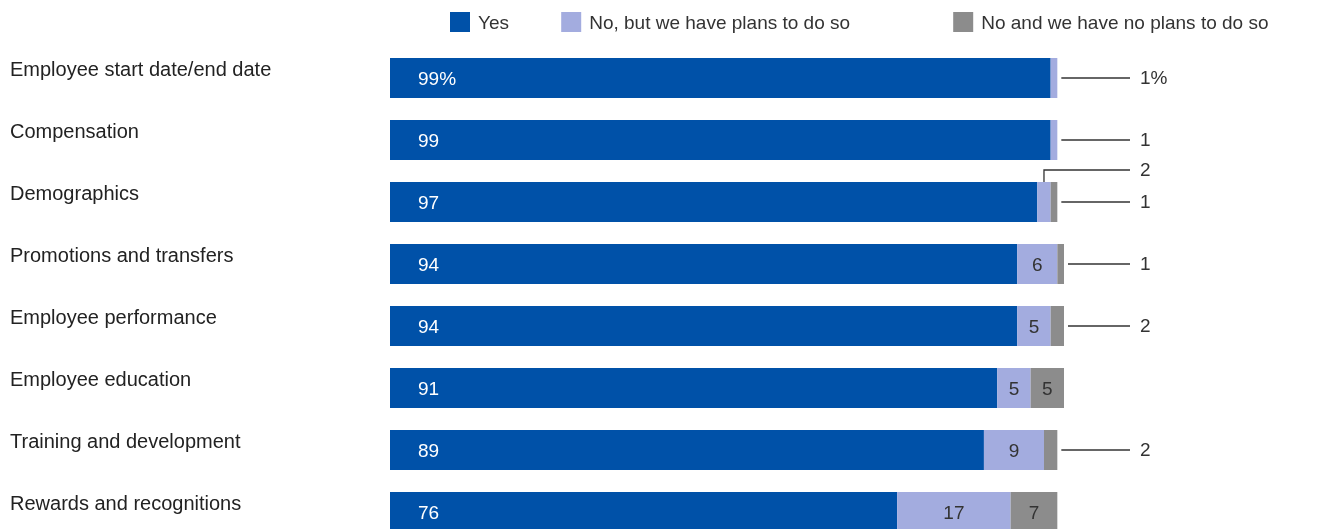  I want to click on data-label: 99%, so click(437, 78).